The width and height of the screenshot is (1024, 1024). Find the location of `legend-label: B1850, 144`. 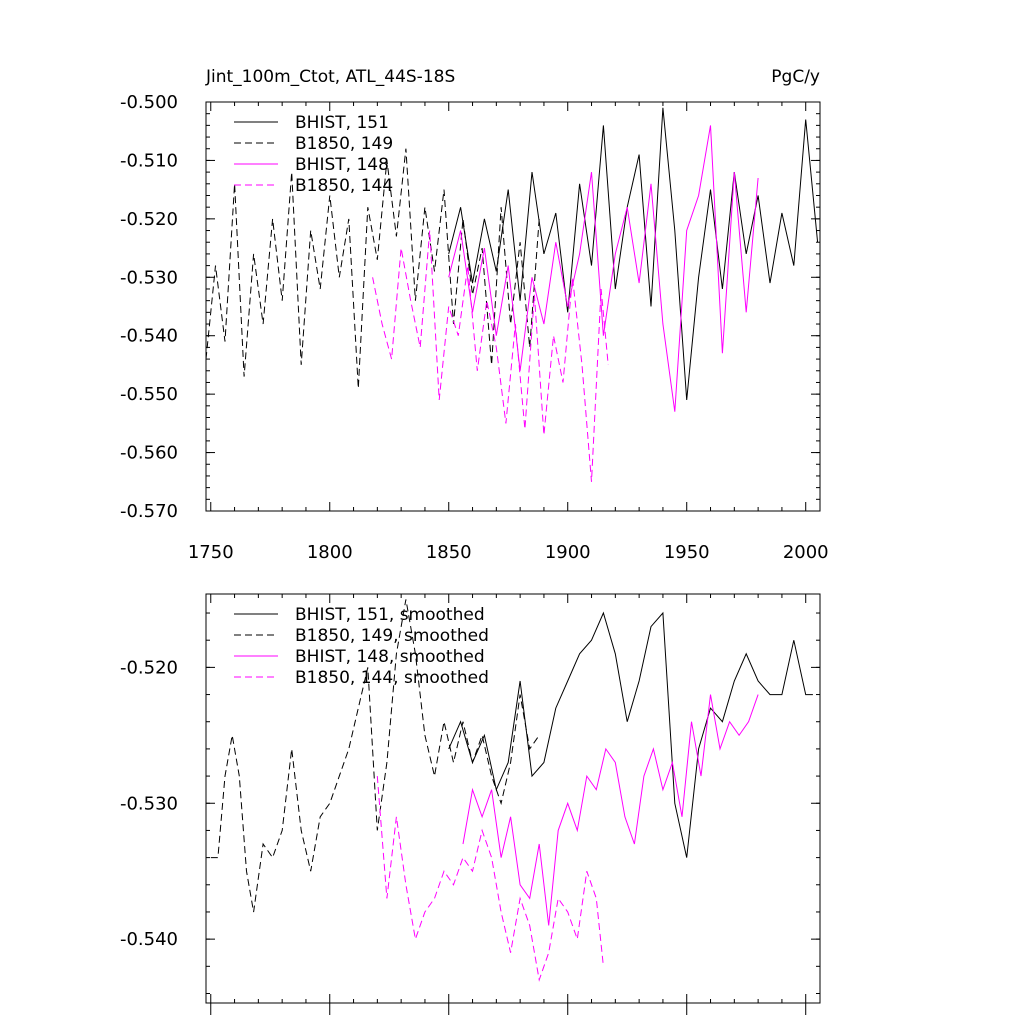

legend-label: B1850, 144 is located at coordinates (344, 186).